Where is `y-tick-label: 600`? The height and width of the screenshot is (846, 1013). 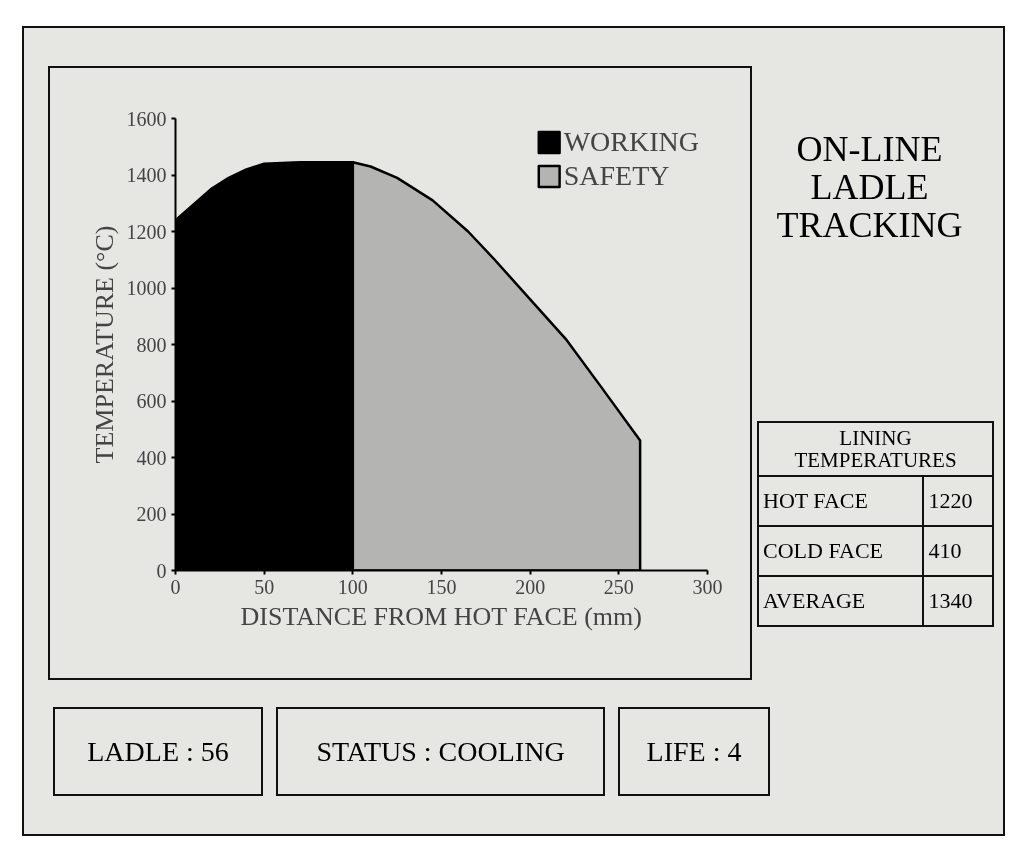 y-tick-label: 600 is located at coordinates (151, 401).